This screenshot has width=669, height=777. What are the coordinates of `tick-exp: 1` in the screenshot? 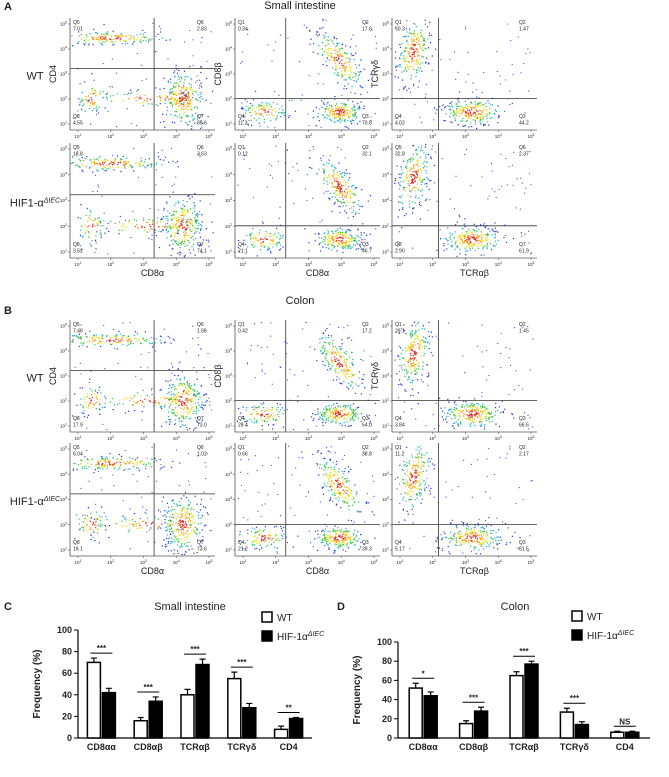 It's located at (388, 251).